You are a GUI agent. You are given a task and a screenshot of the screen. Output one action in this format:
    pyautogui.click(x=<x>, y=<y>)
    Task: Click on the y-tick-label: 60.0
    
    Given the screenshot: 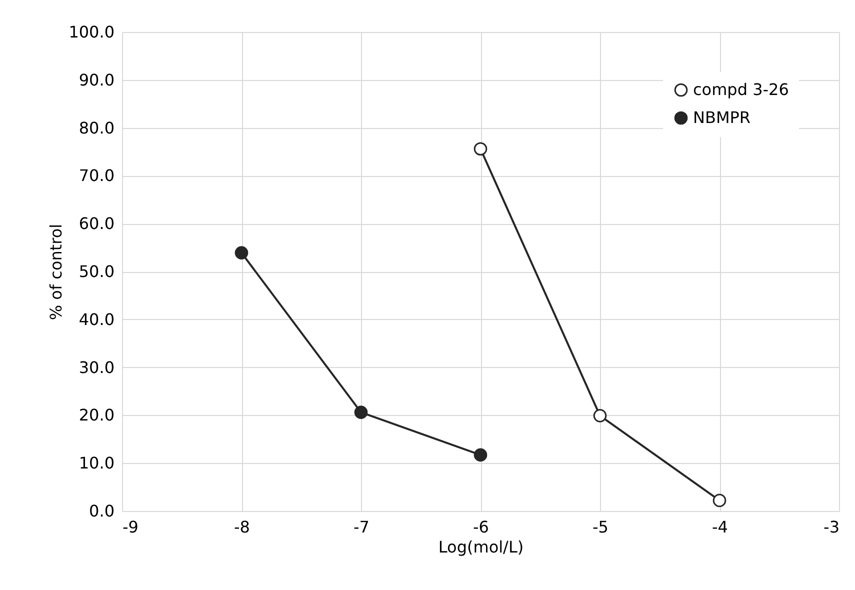 What is the action you would take?
    pyautogui.click(x=96, y=224)
    